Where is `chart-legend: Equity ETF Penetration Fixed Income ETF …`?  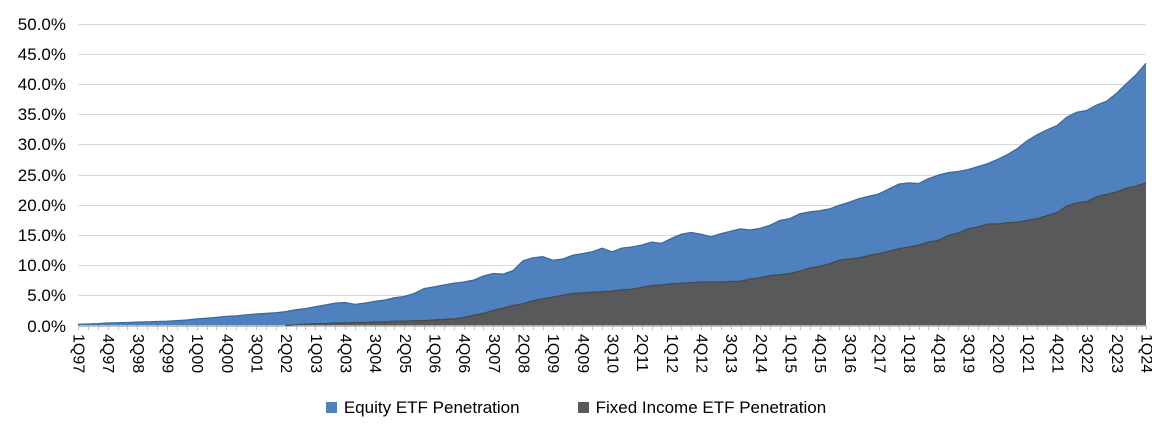
chart-legend: Equity ETF Penetration Fixed Income ETF … is located at coordinates (576, 407).